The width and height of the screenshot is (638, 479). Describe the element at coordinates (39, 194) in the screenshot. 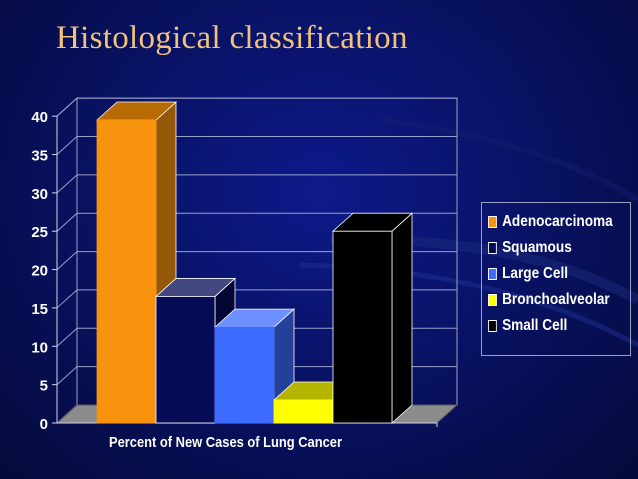

I see `y-tick-label: 30` at that location.